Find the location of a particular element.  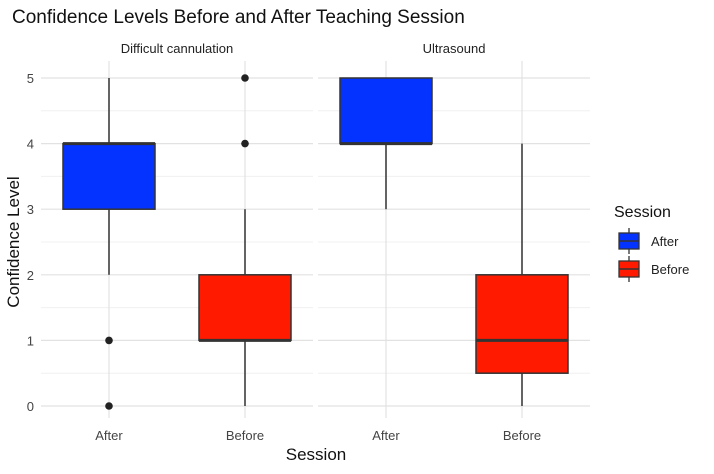

legend-label: Before is located at coordinates (670, 269).